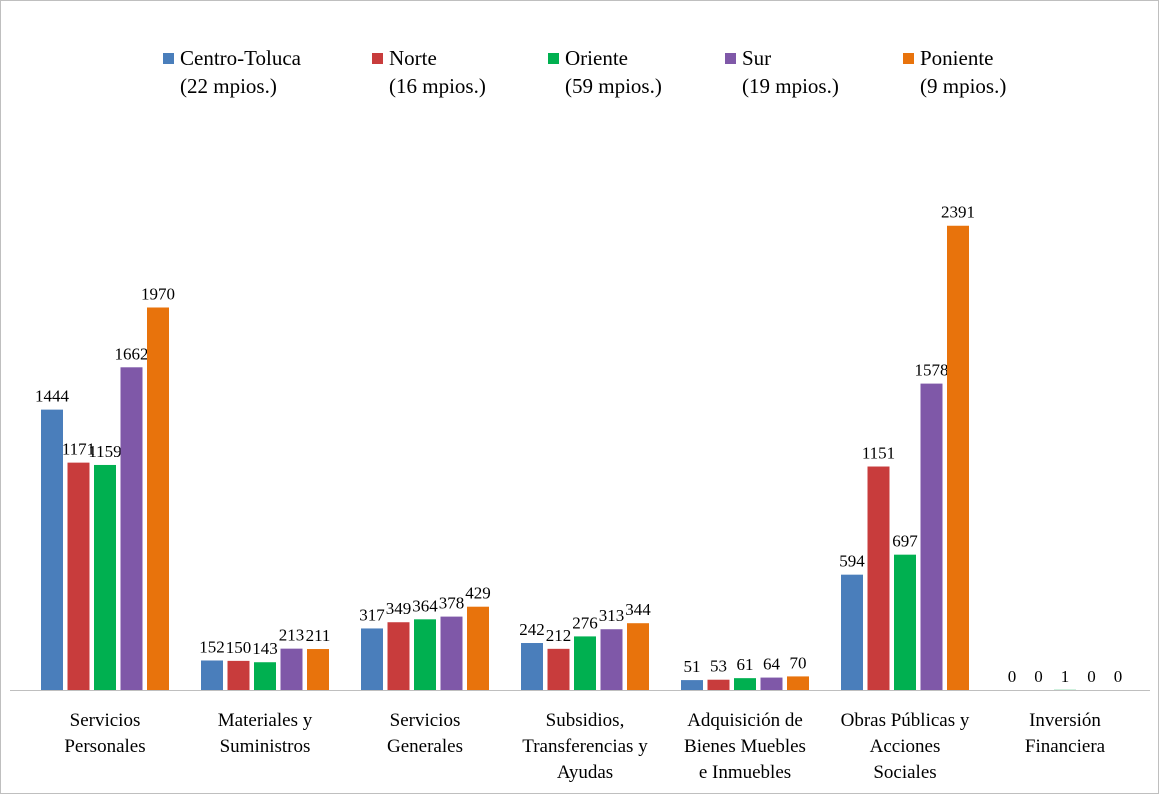  I want to click on x-tick-label: Servicios Personales, so click(105, 733).